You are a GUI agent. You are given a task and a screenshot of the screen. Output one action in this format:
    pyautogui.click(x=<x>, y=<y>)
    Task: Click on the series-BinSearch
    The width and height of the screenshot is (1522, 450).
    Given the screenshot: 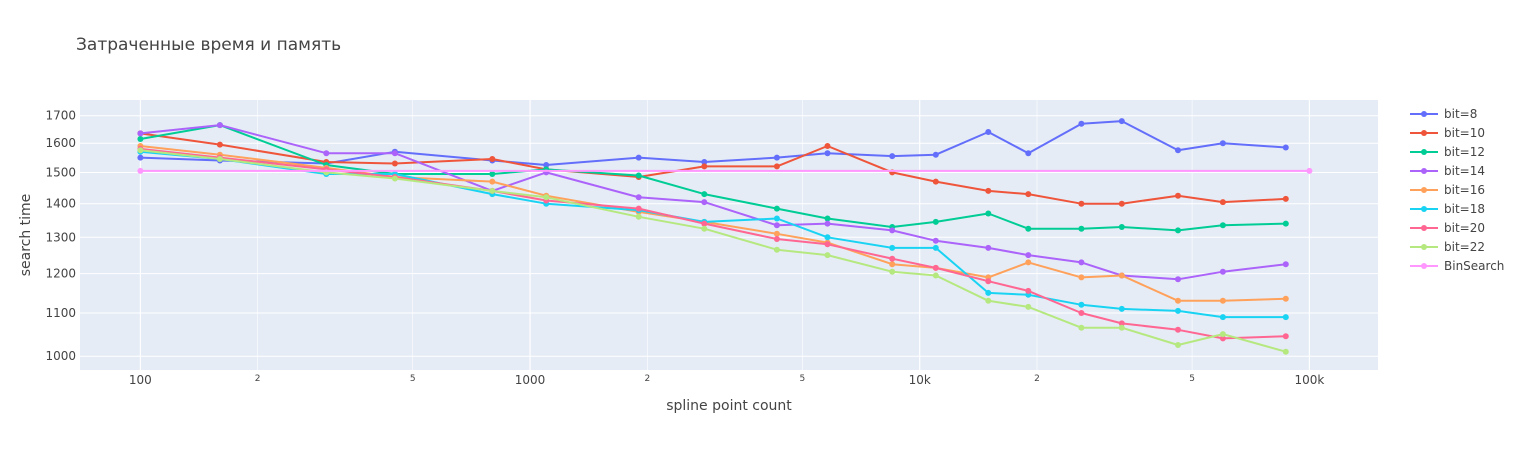 What is the action you would take?
    pyautogui.click(x=725, y=170)
    